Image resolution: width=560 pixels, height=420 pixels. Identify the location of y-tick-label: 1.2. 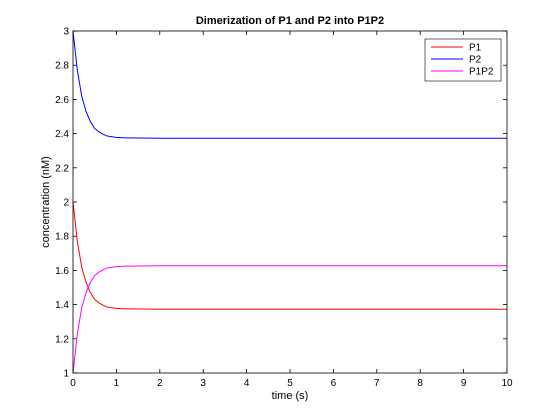
(62, 339).